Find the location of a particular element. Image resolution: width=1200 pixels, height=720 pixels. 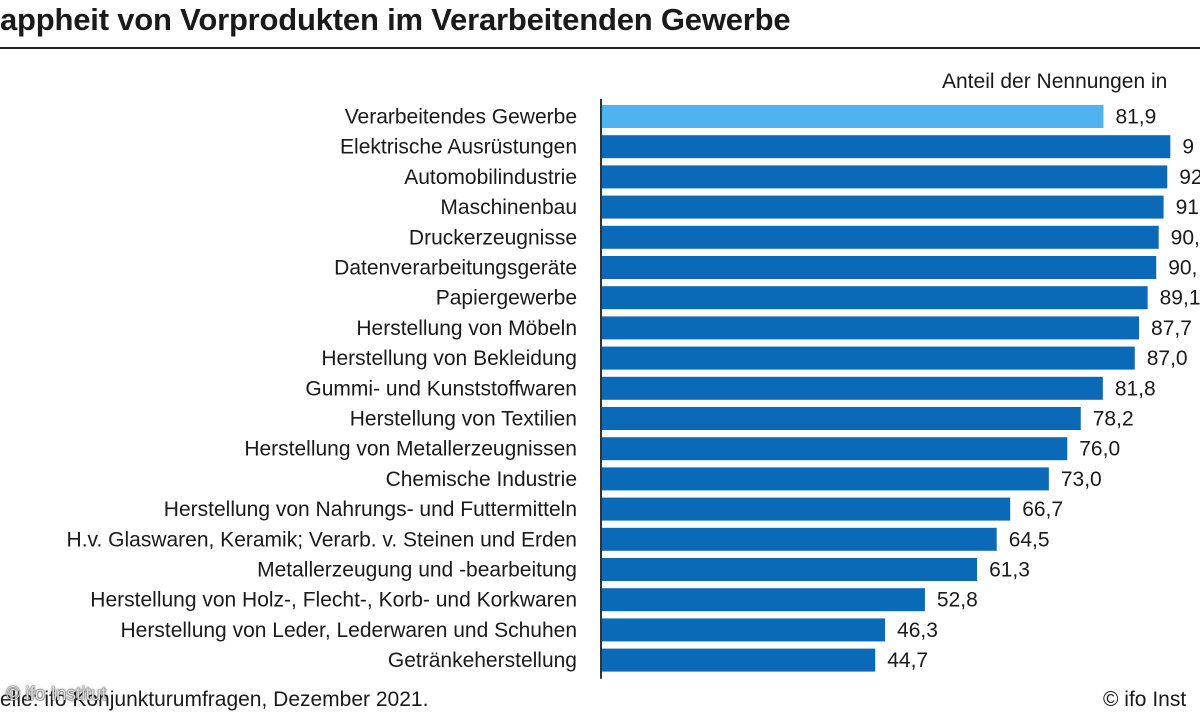

value-label-12: 73,0 is located at coordinates (1081, 479).